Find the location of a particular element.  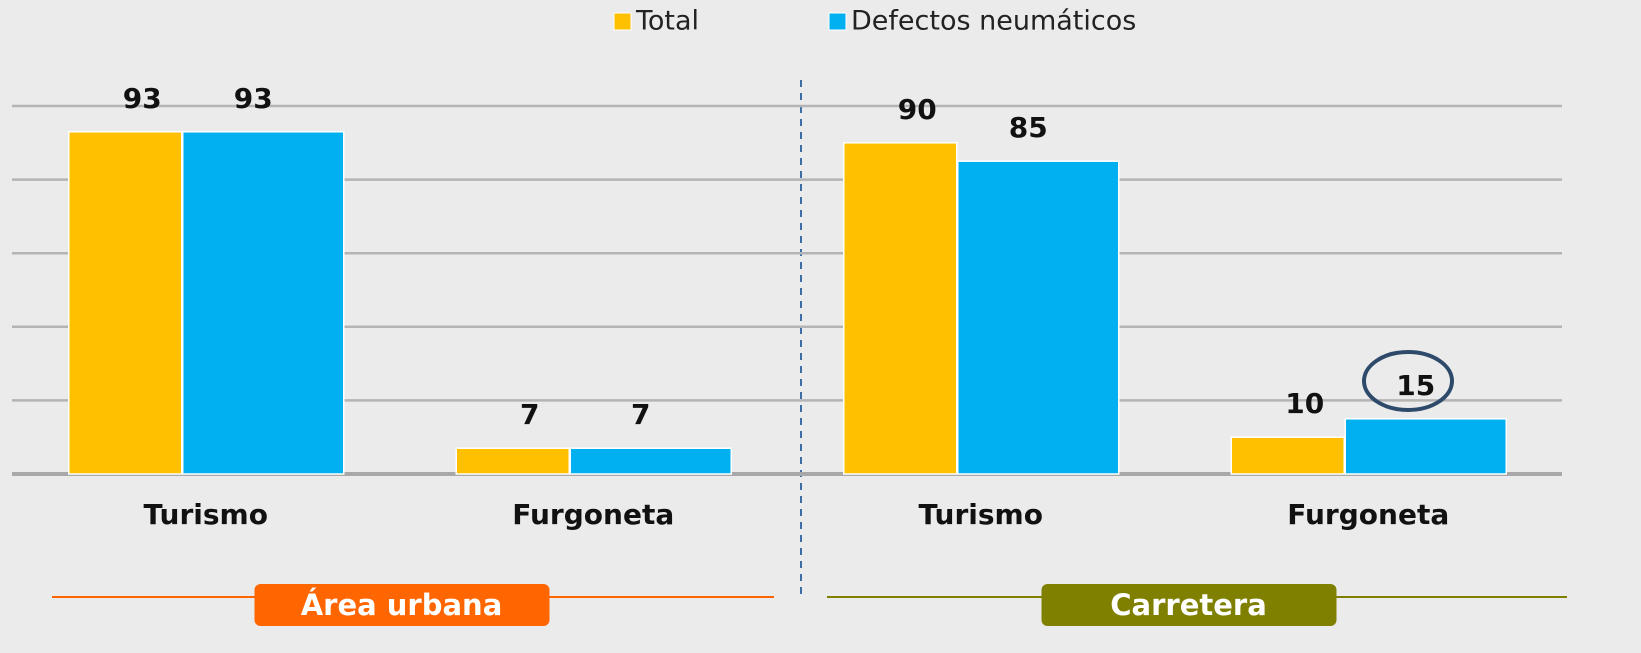

highlight-circle is located at coordinates (1408, 381).